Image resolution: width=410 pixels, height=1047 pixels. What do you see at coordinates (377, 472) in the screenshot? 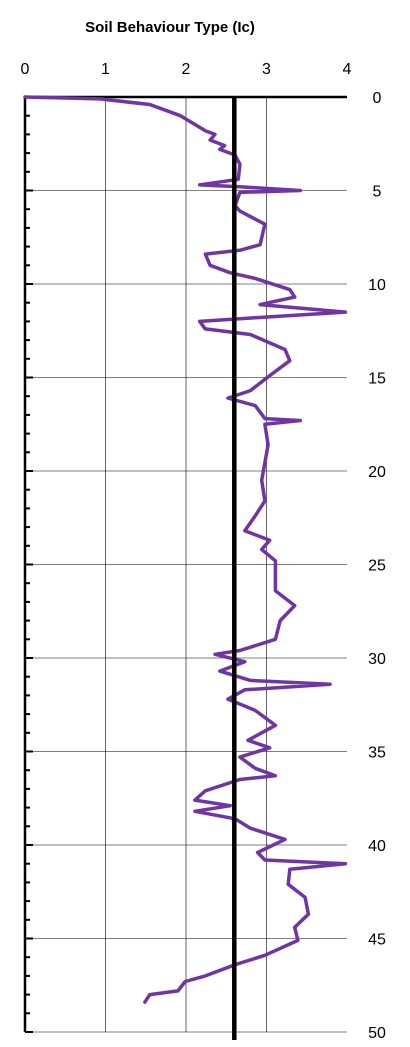
I see `y-tick-label: 20` at bounding box center [377, 472].